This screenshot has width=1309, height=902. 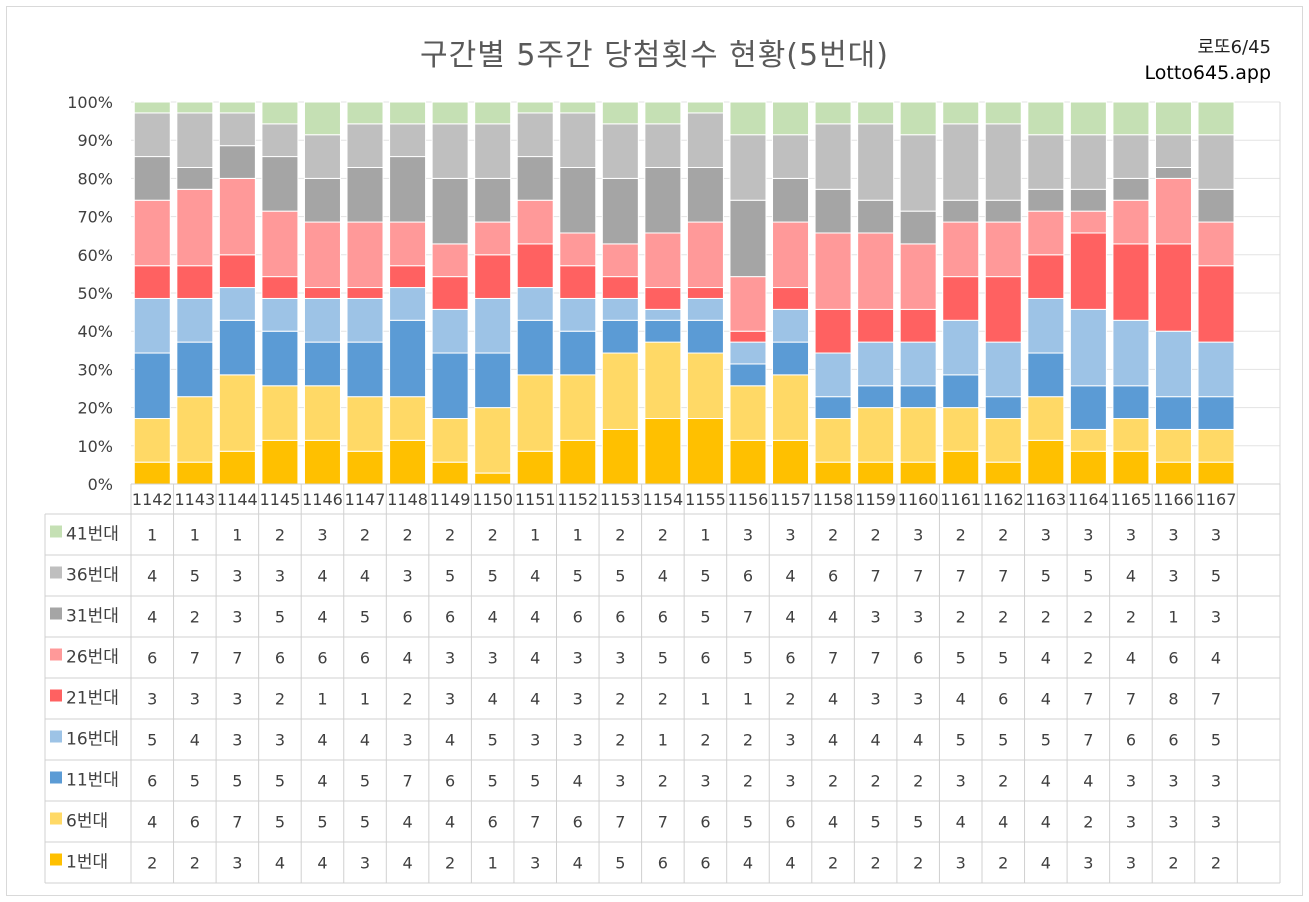 What do you see at coordinates (95, 408) in the screenshot?
I see `y-tick-label: 20%` at bounding box center [95, 408].